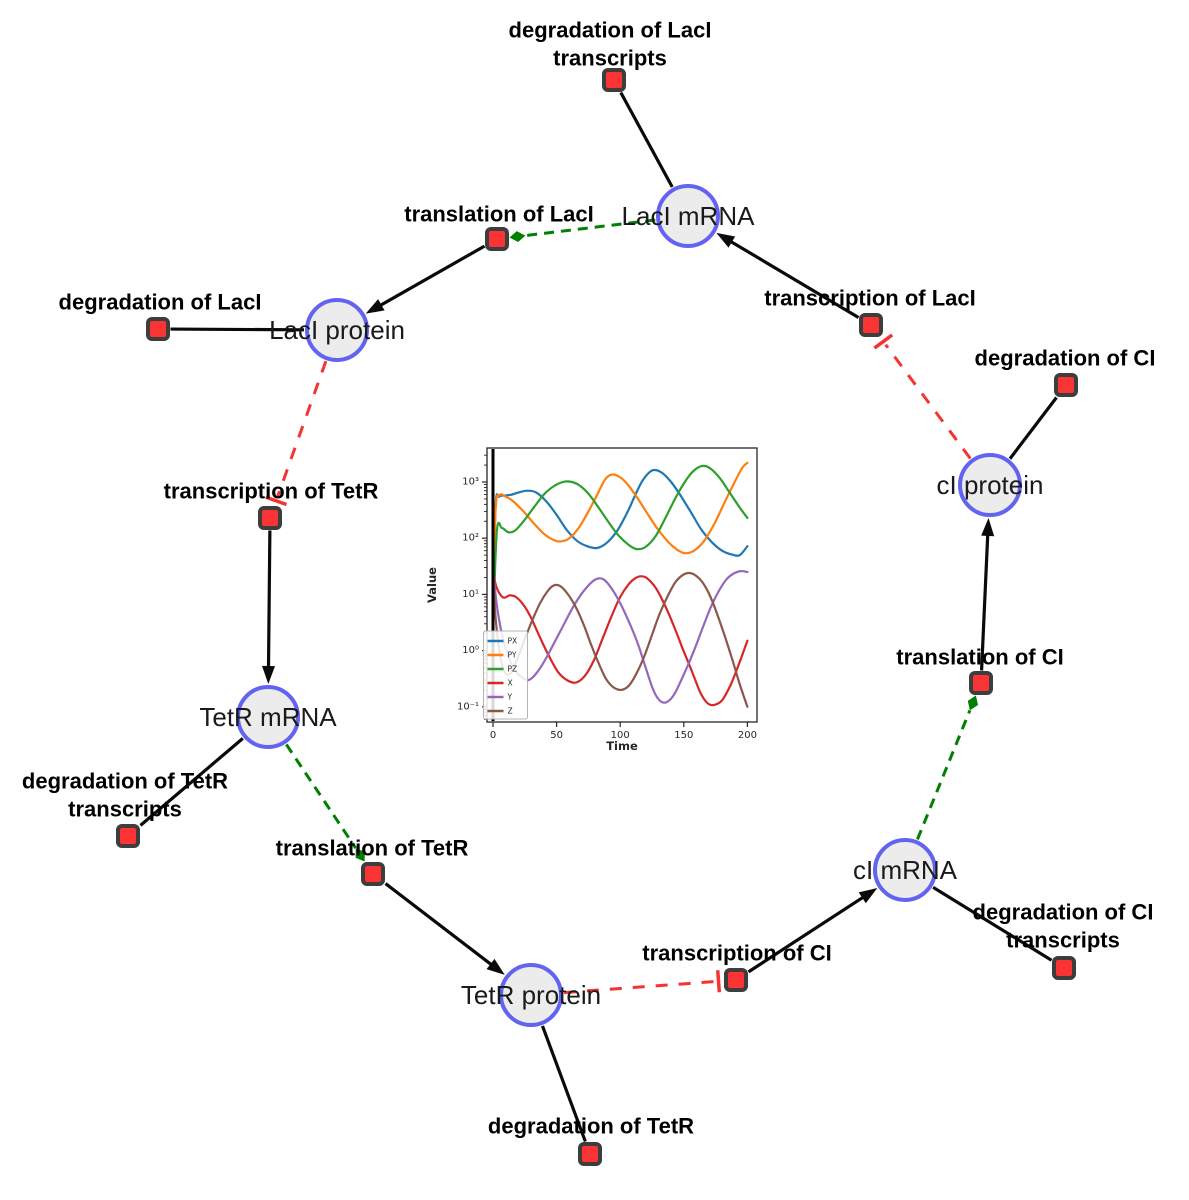 This screenshot has width=1189, height=1200. What do you see at coordinates (425, 279) in the screenshot?
I see `edge-product-translation-of-laci-to-laci-protein` at bounding box center [425, 279].